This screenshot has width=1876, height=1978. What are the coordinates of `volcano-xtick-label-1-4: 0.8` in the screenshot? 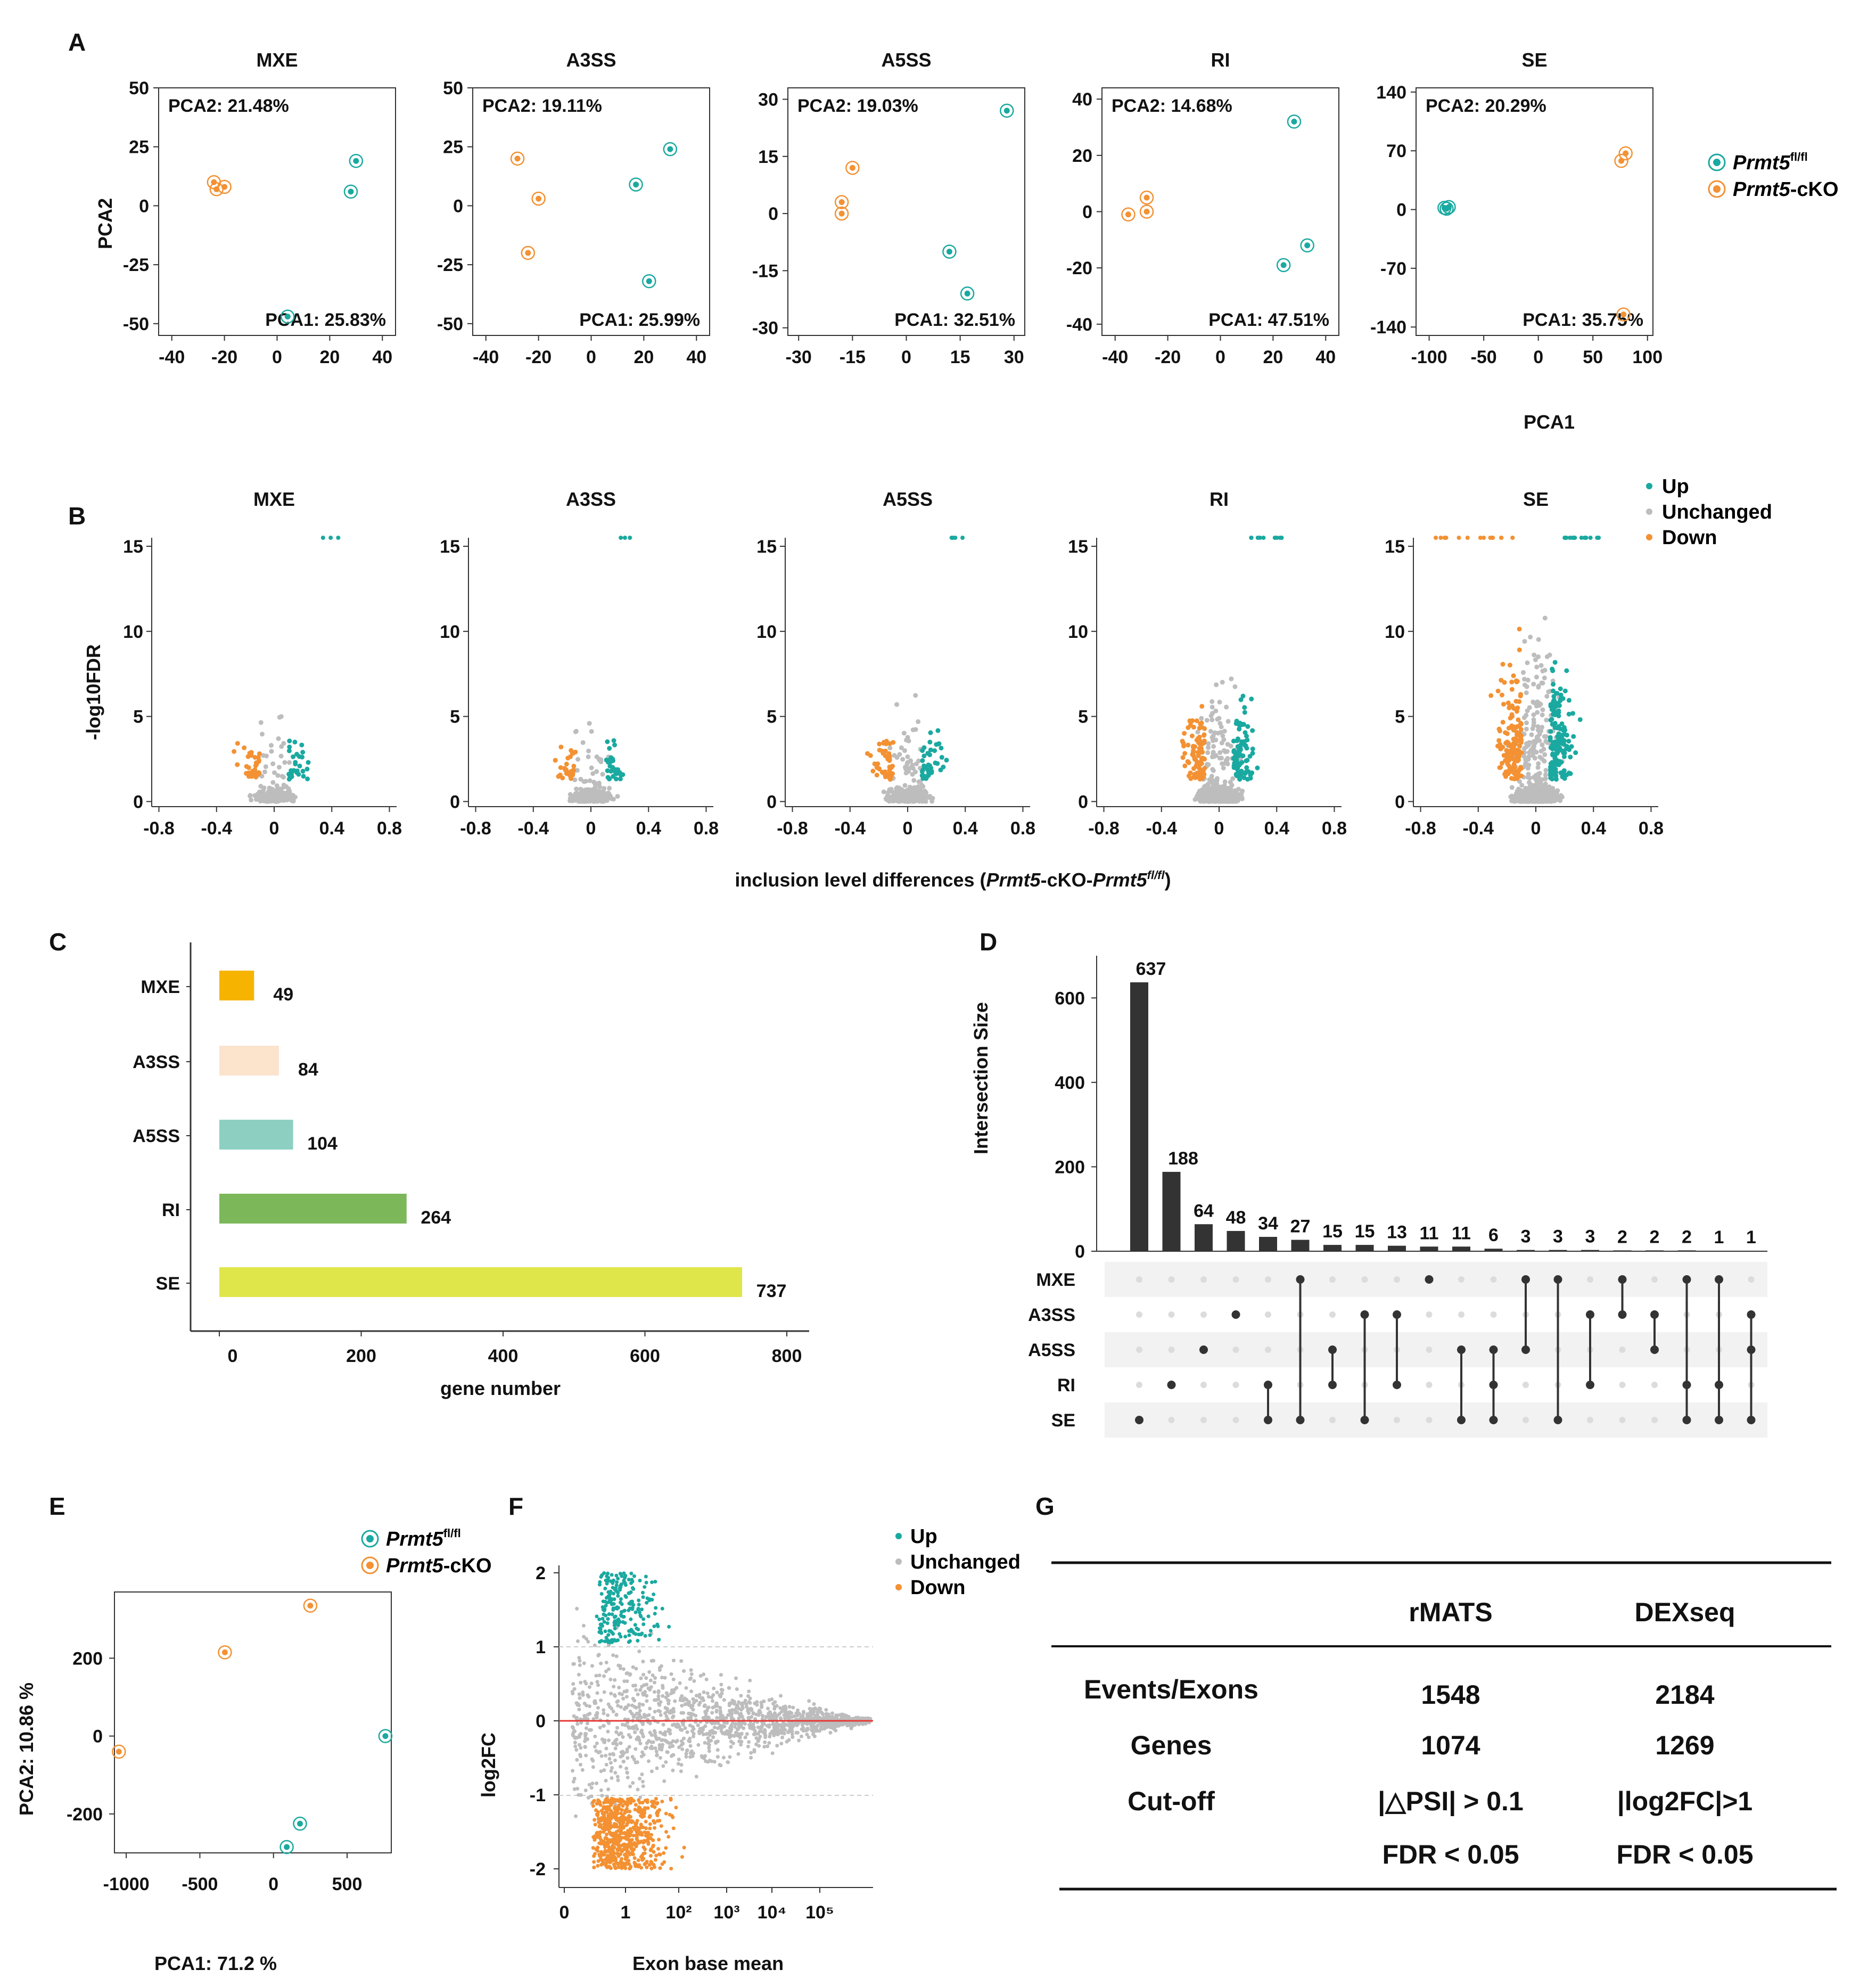 It's located at (706, 828).